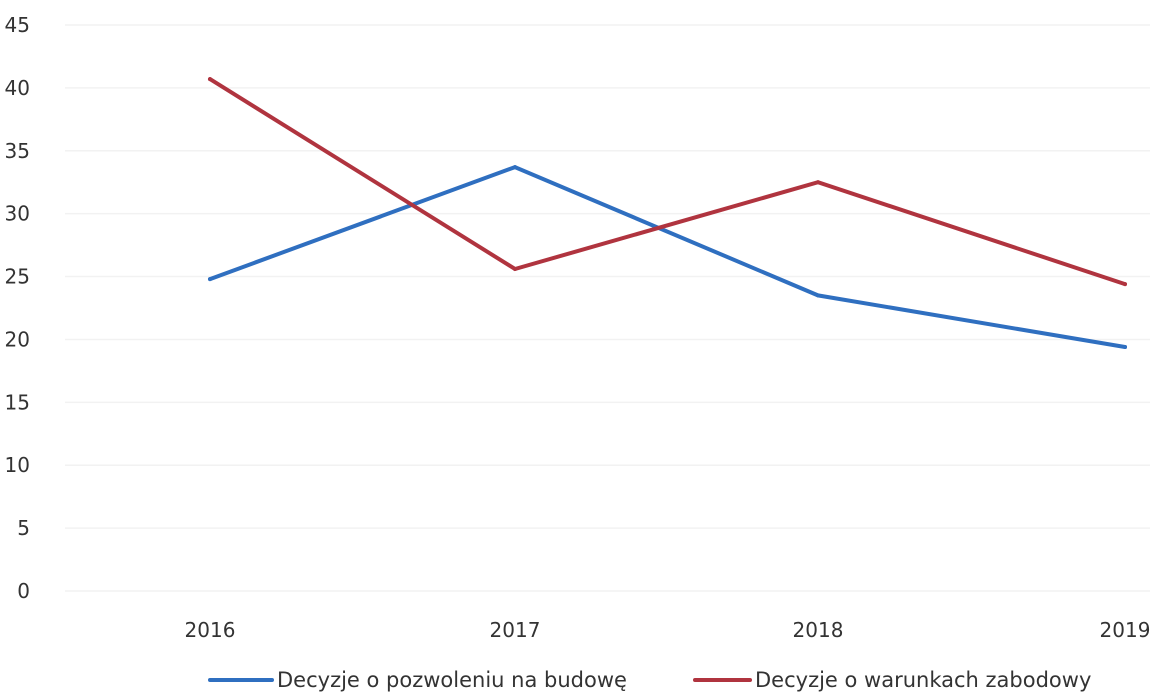 The image size is (1155, 698). Describe the element at coordinates (17, 402) in the screenshot. I see `y-tick-label: 15` at that location.